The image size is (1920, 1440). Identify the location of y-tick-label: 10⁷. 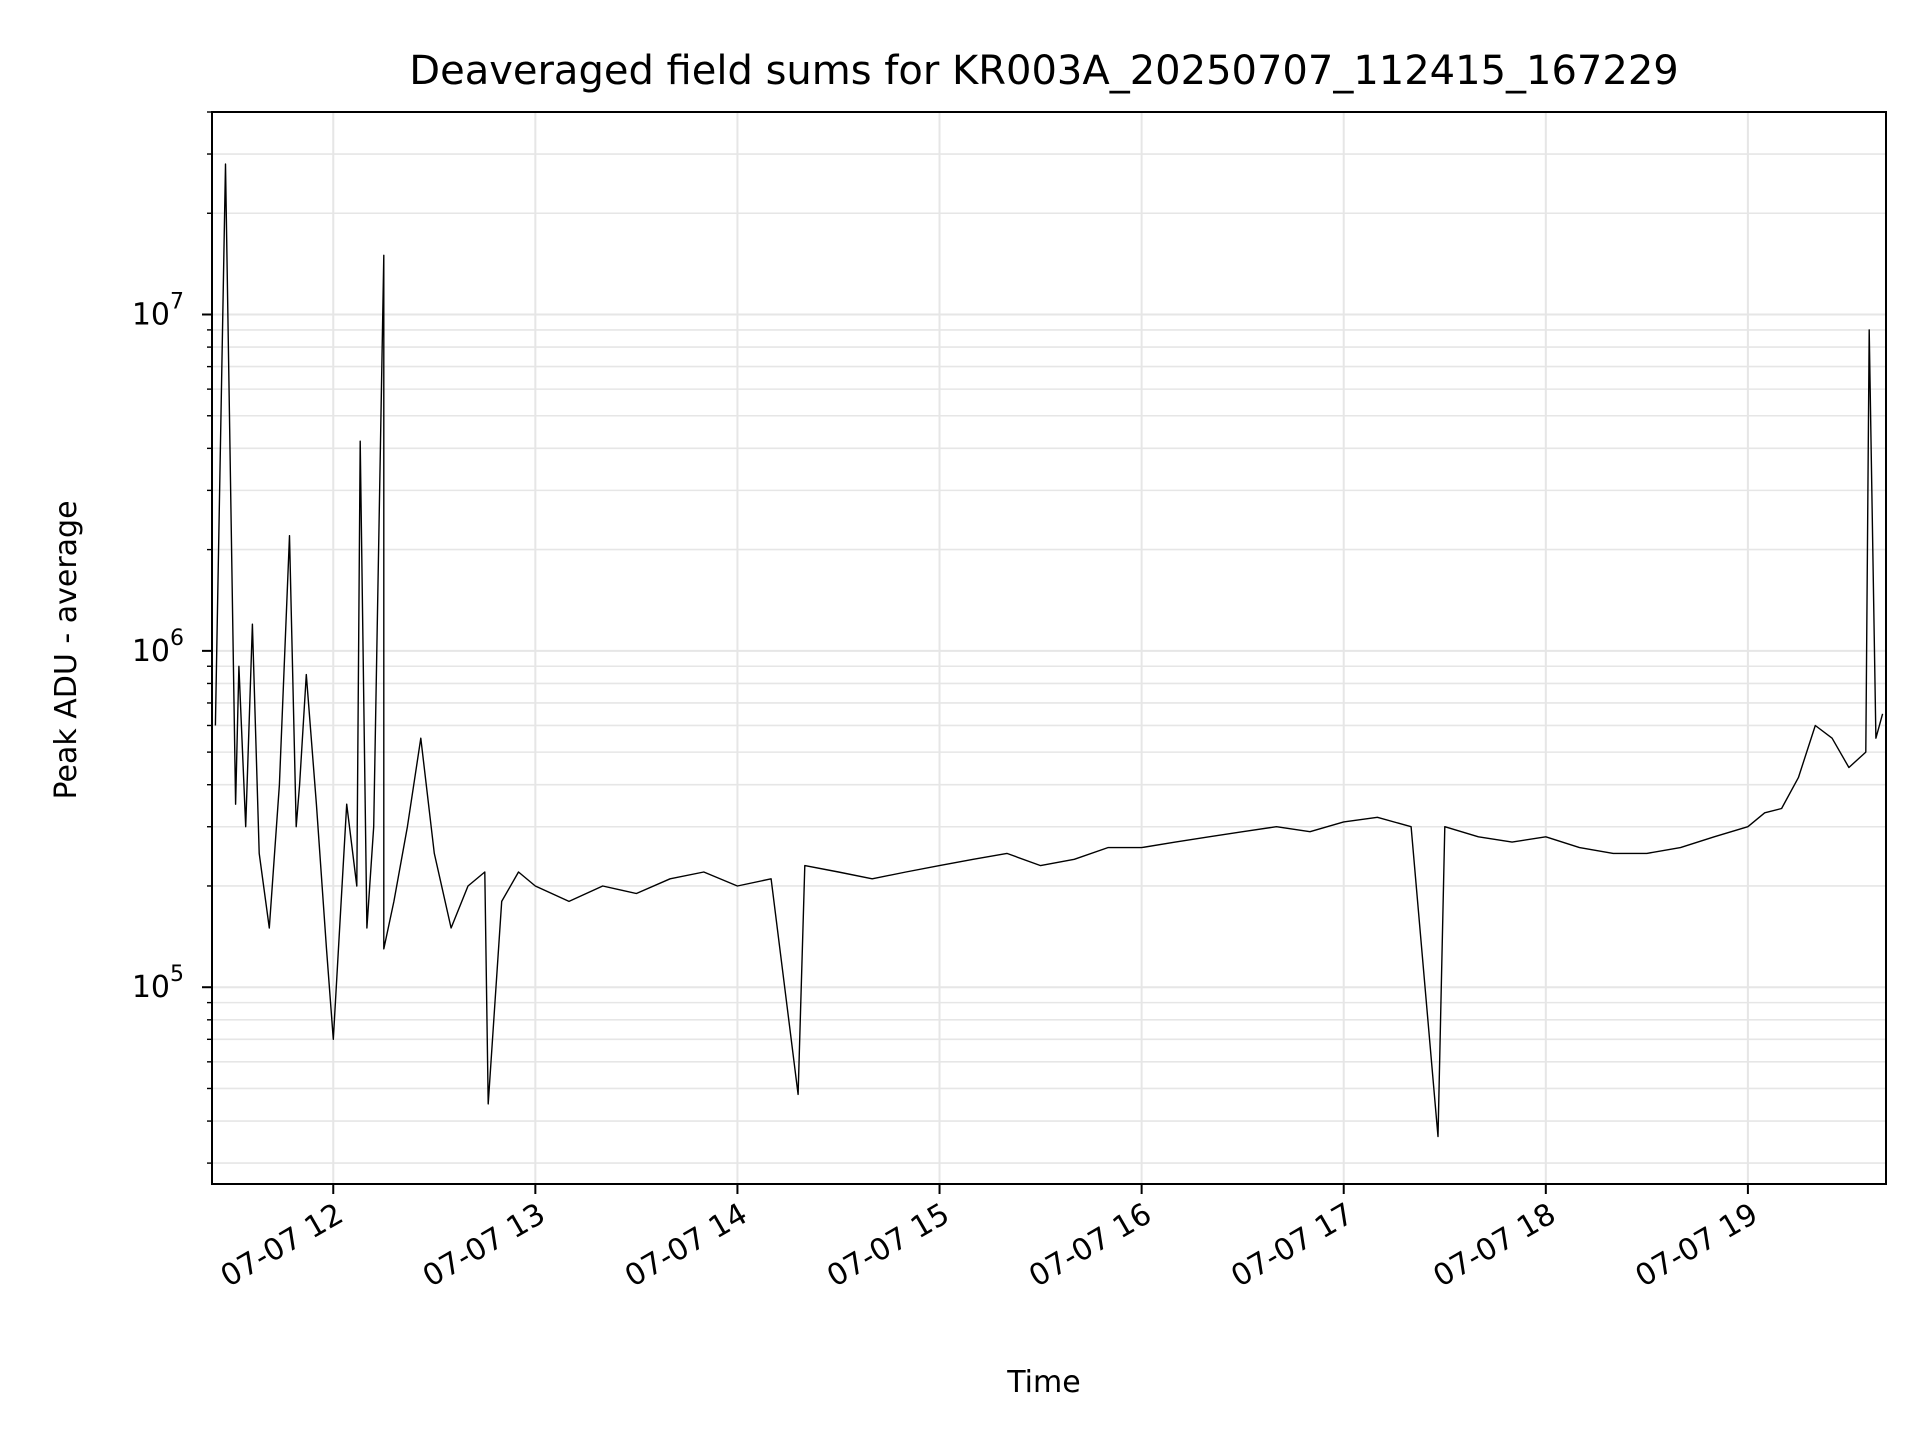
(158, 311).